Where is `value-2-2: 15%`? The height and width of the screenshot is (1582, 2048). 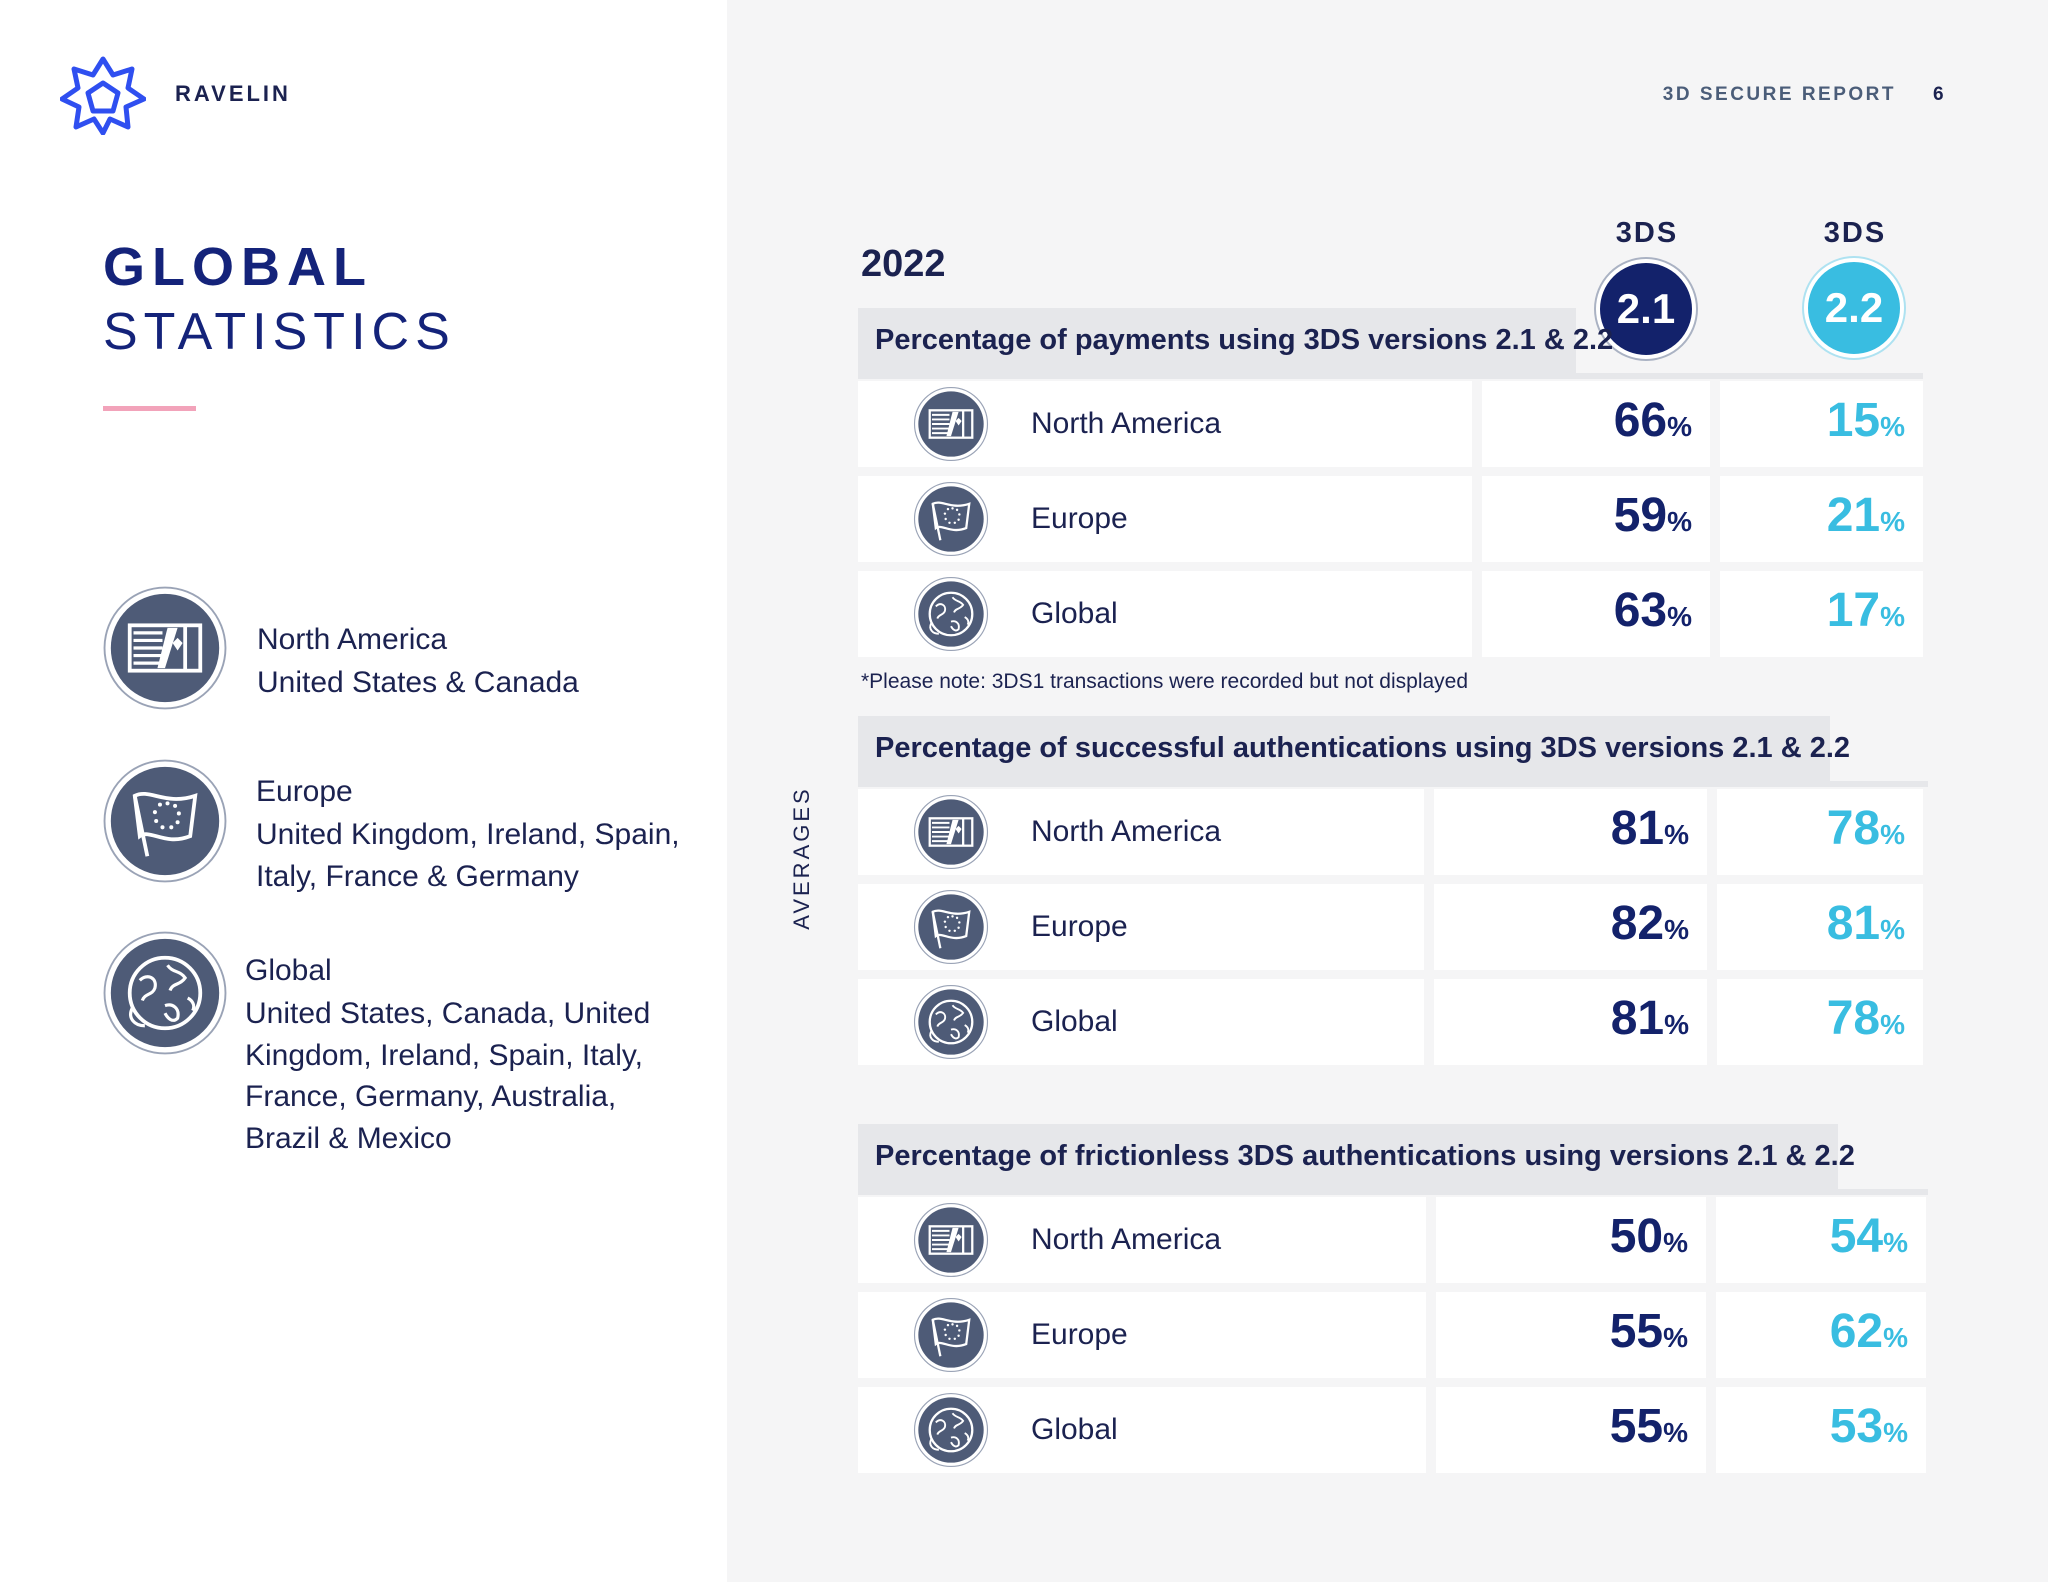
value-2-2: 15% is located at coordinates (1865, 420).